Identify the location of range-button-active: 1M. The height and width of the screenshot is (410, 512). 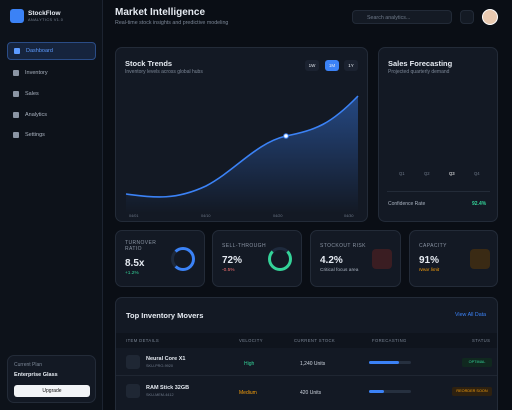
(332, 65).